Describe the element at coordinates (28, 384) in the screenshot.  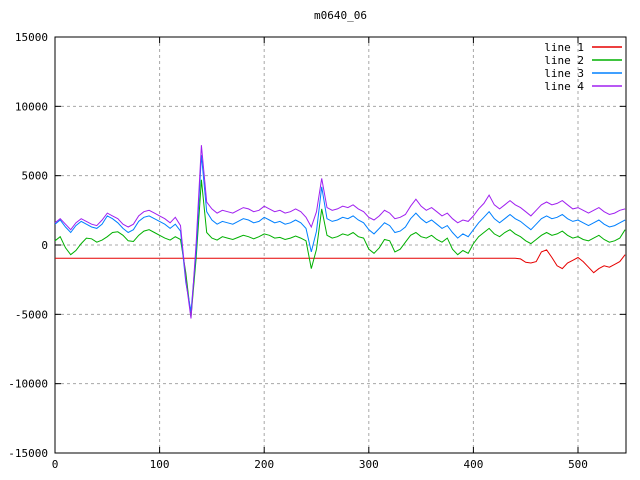
I see `y-tick-label: -10000` at that location.